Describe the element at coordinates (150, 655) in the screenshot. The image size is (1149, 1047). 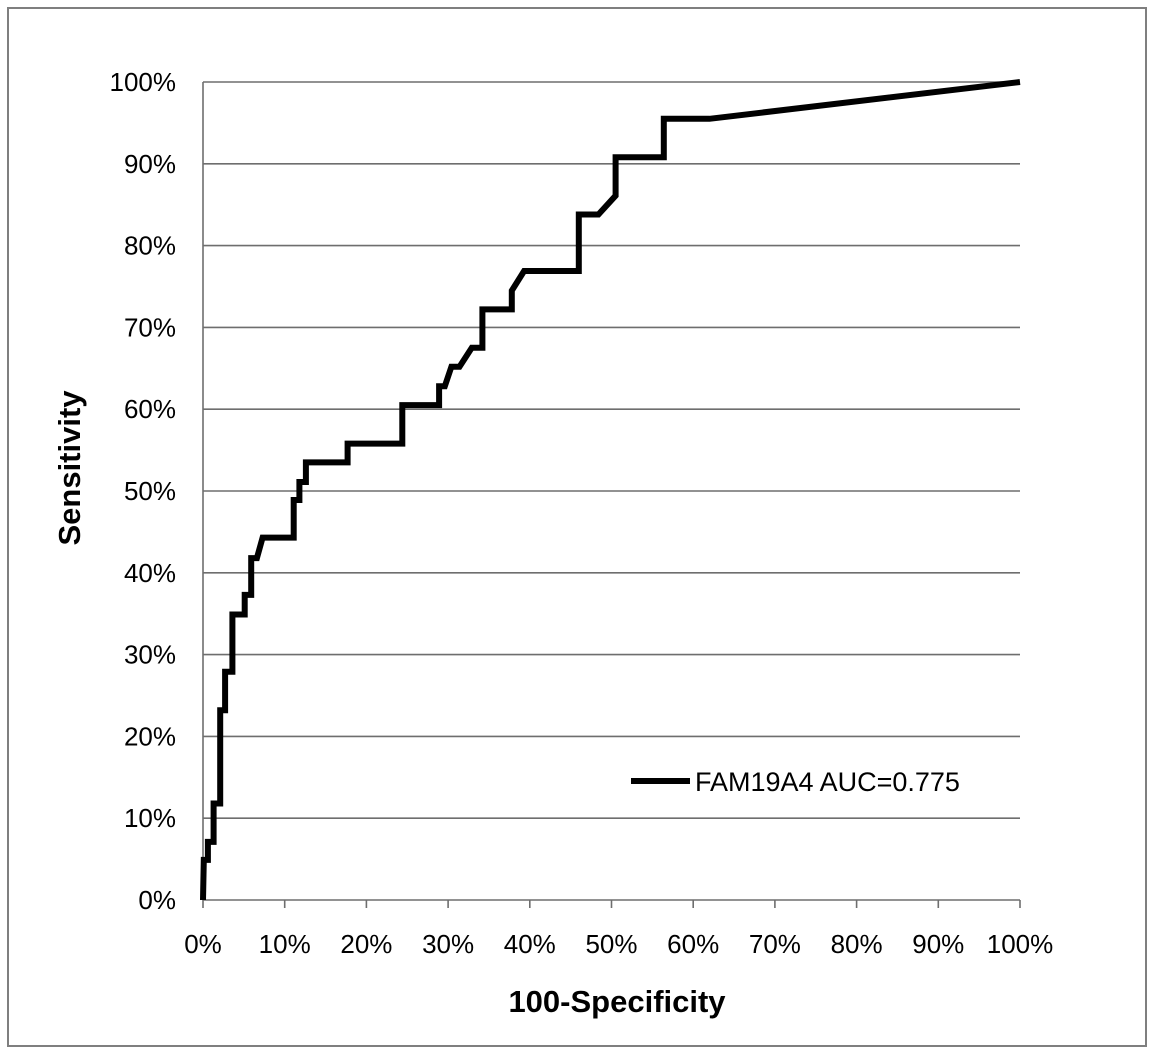
I see `y-tick-label: 30%` at that location.